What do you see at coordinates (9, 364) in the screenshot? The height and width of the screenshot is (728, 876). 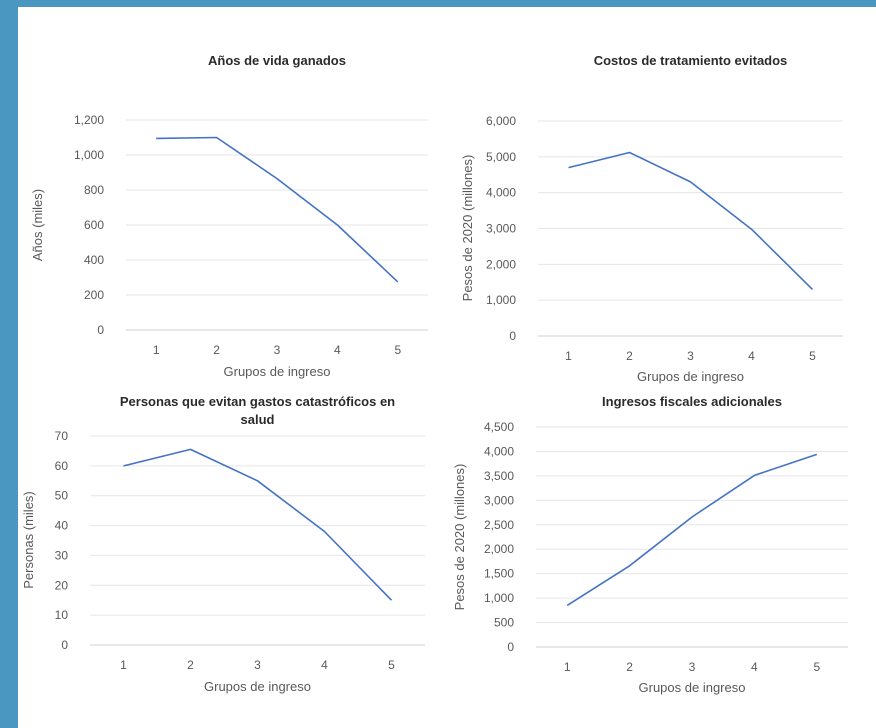 I see `frame-left-bar` at bounding box center [9, 364].